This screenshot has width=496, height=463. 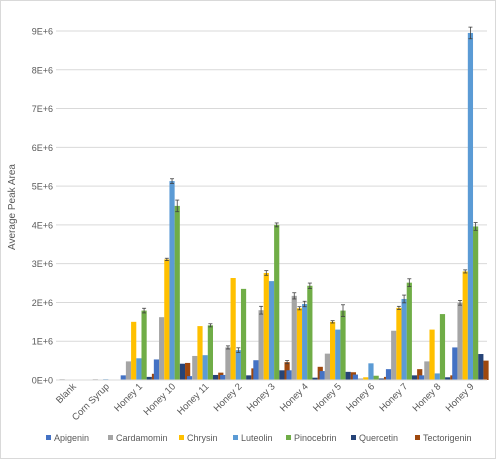 I want to click on legend-label: Cardamomin, so click(x=142, y=438).